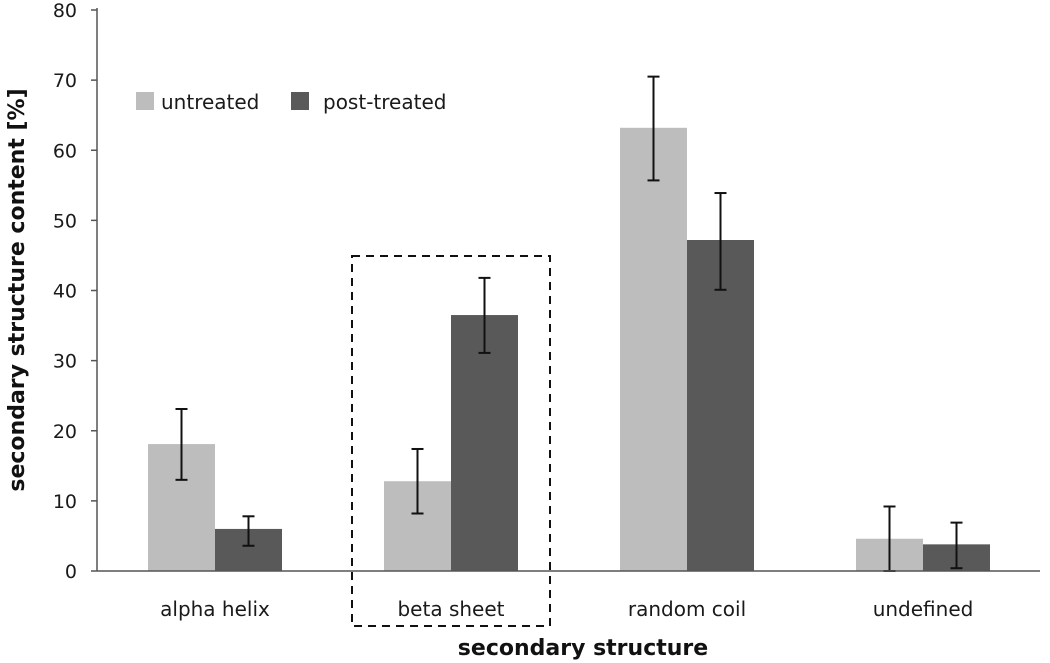 The width and height of the screenshot is (1050, 663). What do you see at coordinates (65, 11) in the screenshot?
I see `y-tick-label-80: 80` at bounding box center [65, 11].